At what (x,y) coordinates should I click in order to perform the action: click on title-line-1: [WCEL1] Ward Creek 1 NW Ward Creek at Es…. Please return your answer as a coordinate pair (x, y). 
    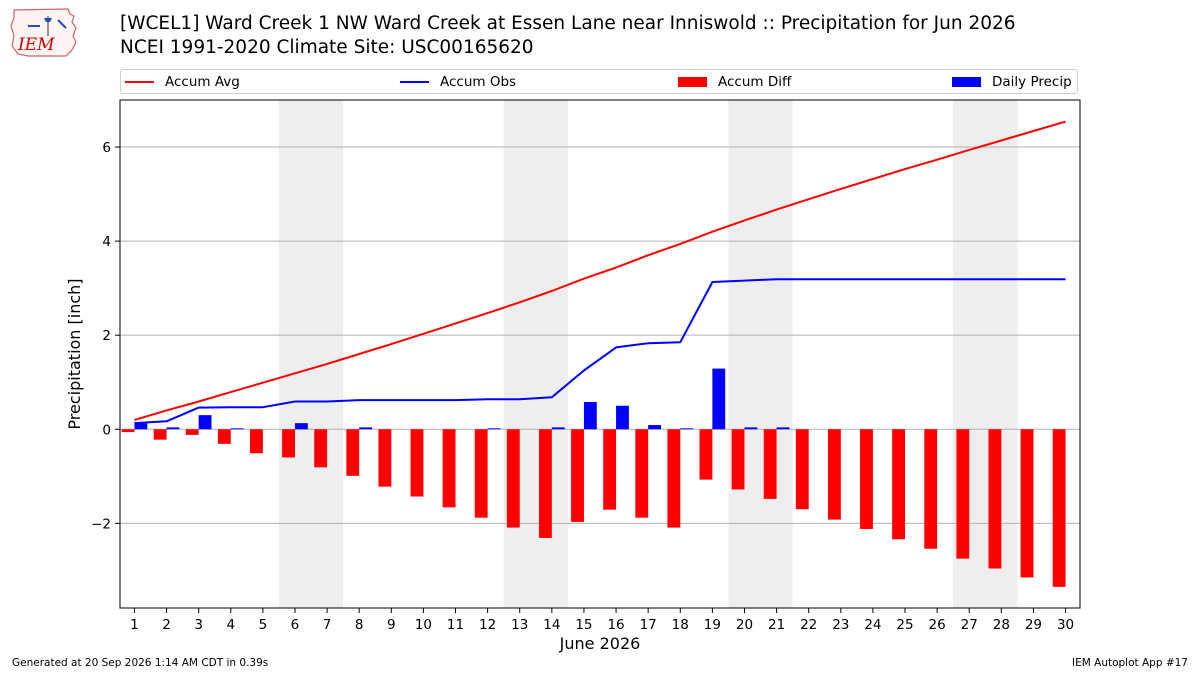
    Looking at the image, I should click on (568, 23).